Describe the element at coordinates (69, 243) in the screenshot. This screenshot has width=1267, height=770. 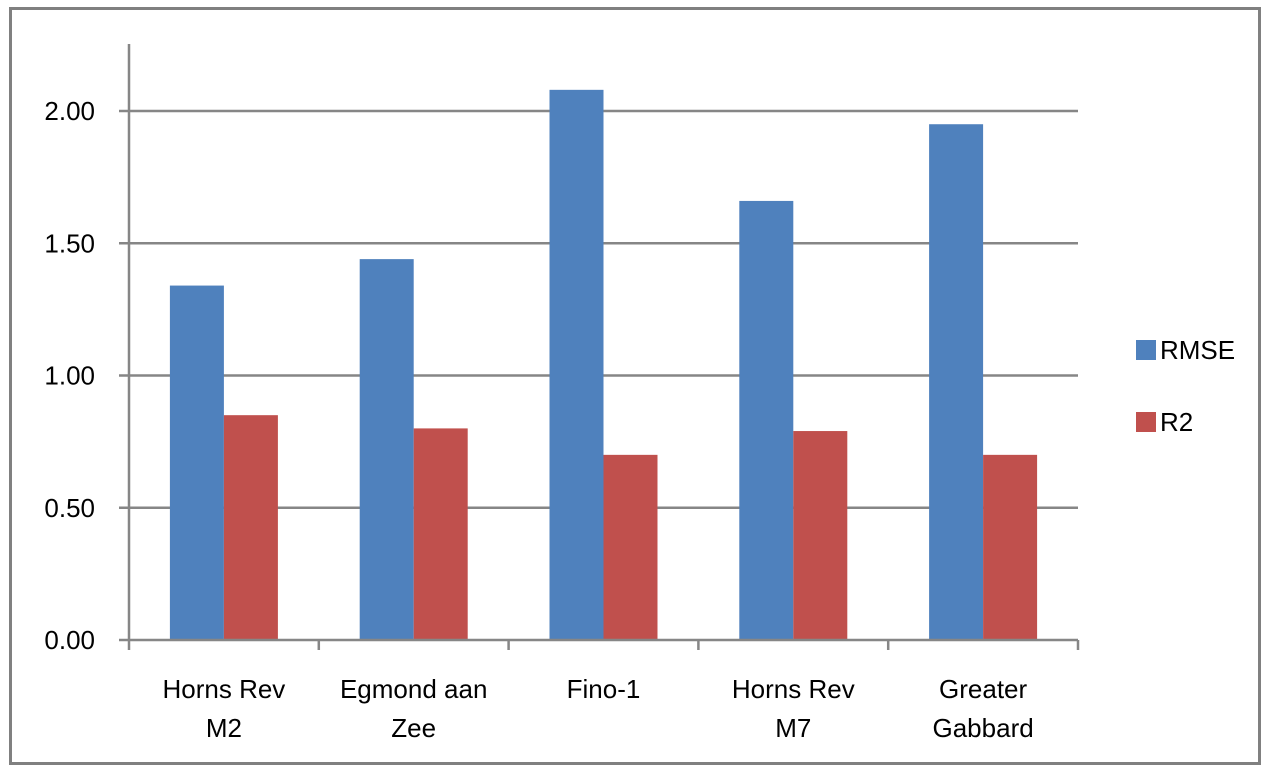
I see `y-tick-label: 1.50` at that location.